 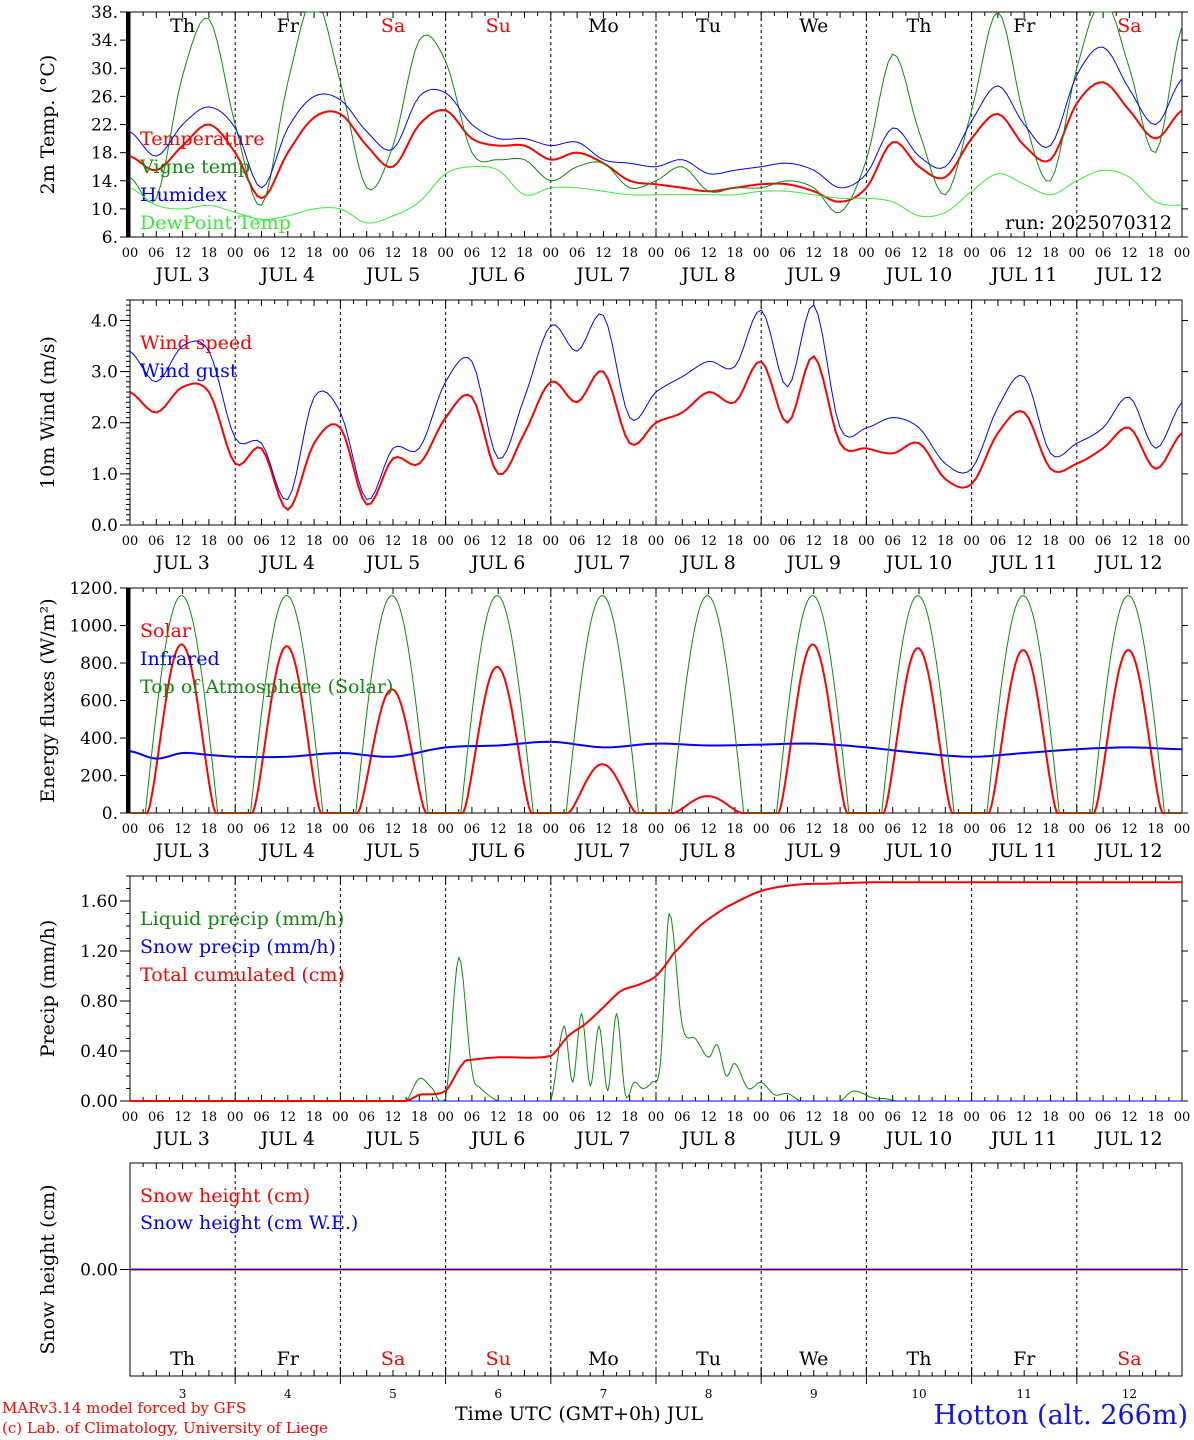 What do you see at coordinates (104, 154) in the screenshot?
I see `y-tick-label: 18.` at bounding box center [104, 154].